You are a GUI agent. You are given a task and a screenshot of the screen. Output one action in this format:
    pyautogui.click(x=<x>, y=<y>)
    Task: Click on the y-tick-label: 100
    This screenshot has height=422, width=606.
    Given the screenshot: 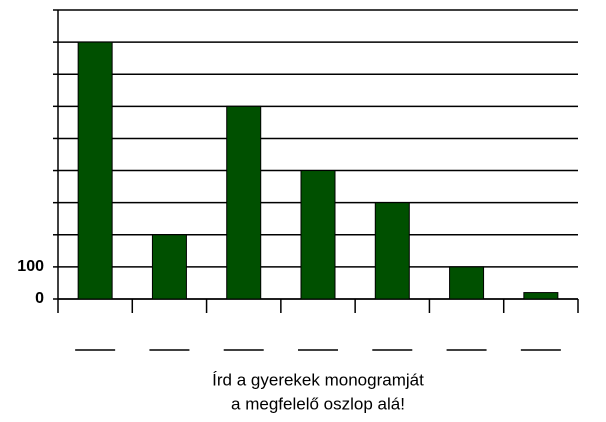 What is the action you would take?
    pyautogui.click(x=30, y=266)
    